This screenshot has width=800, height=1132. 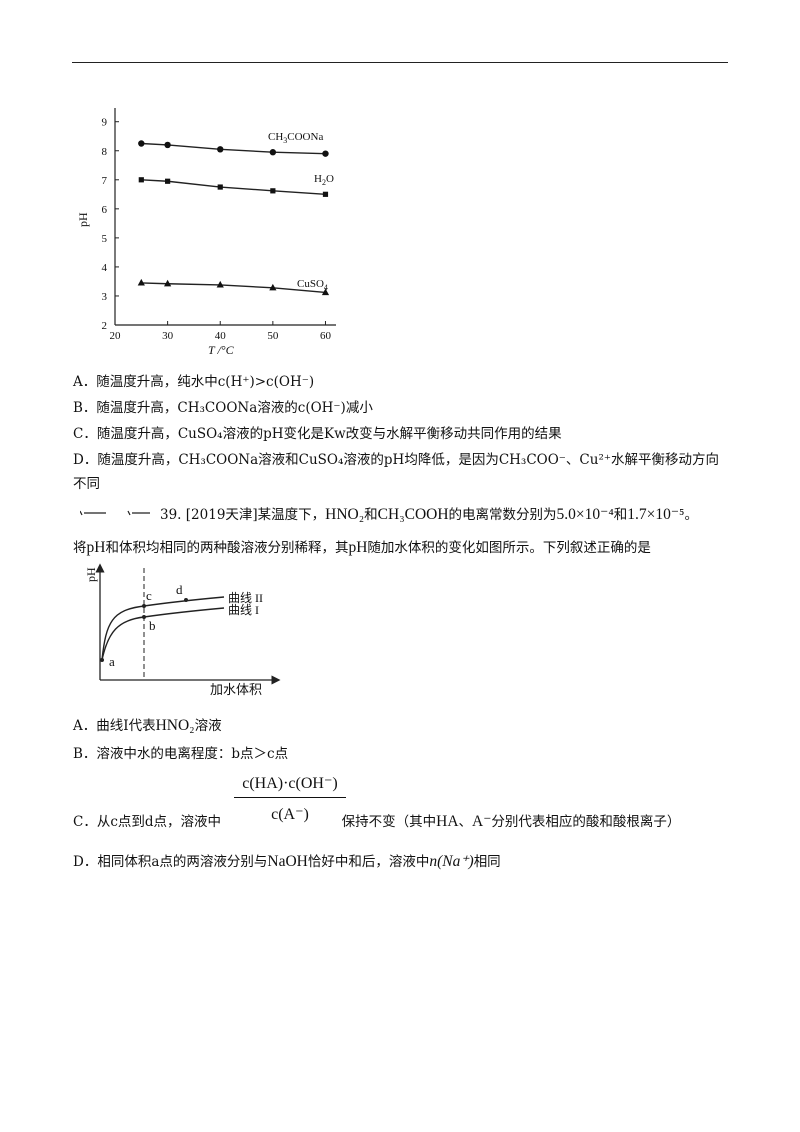 I want to click on chart1-ytick-label: 3, so click(x=105, y=297).